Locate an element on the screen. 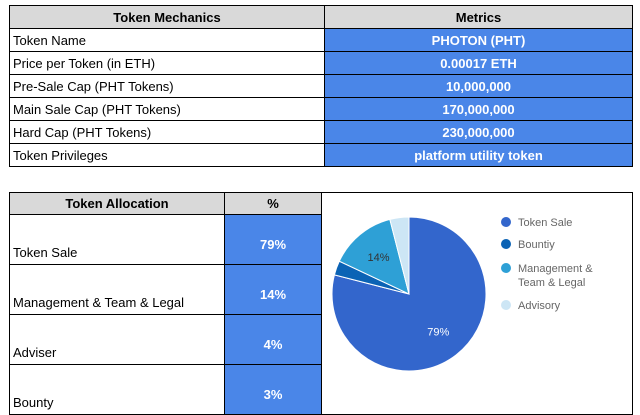 Image resolution: width=640 pixels, height=415 pixels. legend-item: Token Sale is located at coordinates (536, 223).